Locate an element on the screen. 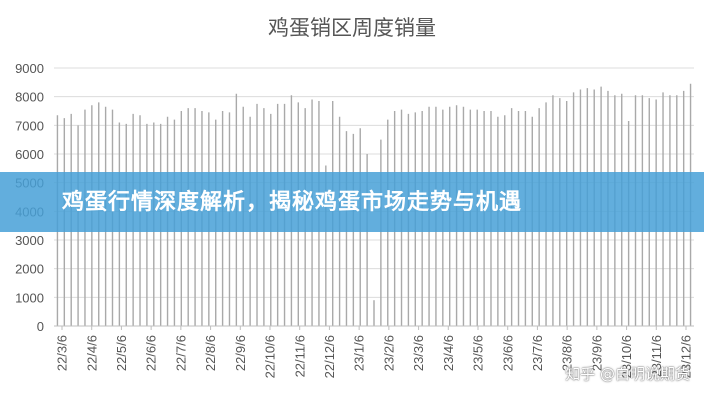 The width and height of the screenshot is (704, 400). x-tick-label: 23/5/6 is located at coordinates (478, 353).